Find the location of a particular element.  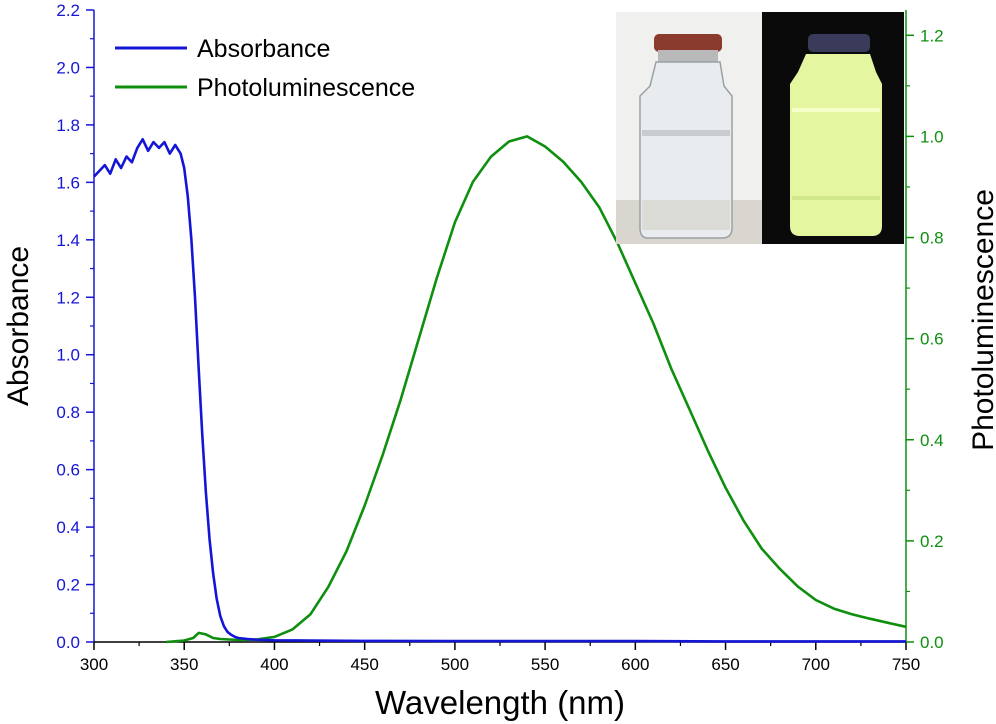

y-left-tick-label: 2.0 is located at coordinates (68, 67).